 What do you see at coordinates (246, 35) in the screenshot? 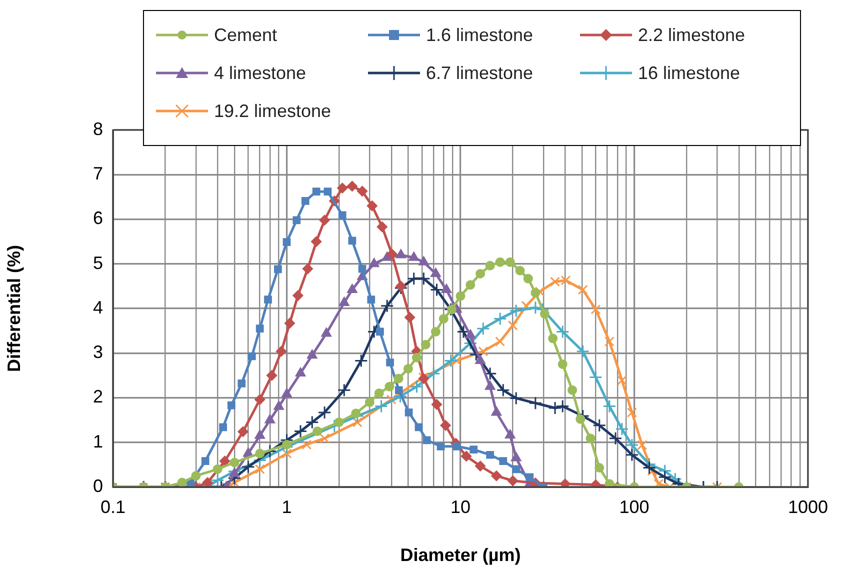
I see `legend-label: Cement` at bounding box center [246, 35].